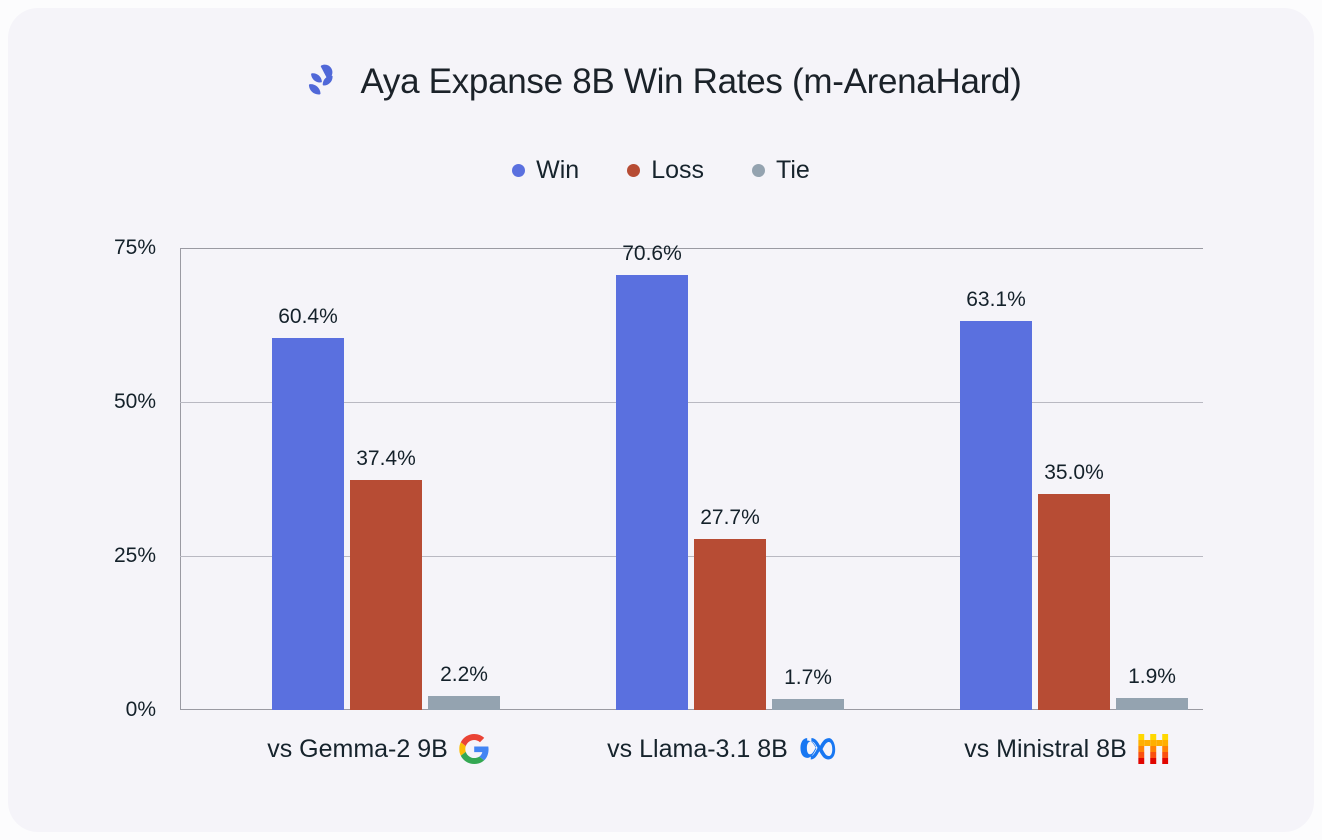 The width and height of the screenshot is (1322, 840). What do you see at coordinates (1045, 748) in the screenshot?
I see `x-label-ministral-text: vs Ministral 8B` at bounding box center [1045, 748].